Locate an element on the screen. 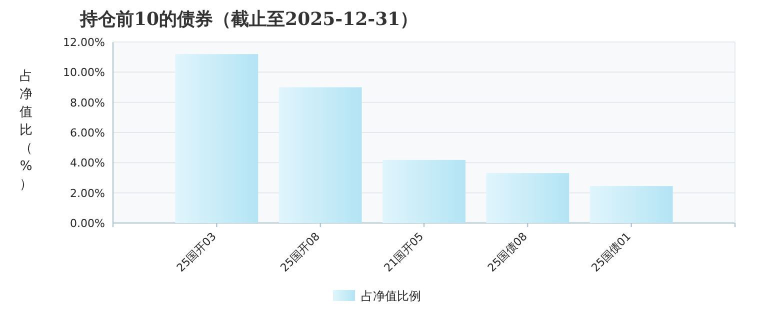  ylabel: 占净值比（%） is located at coordinates (26, 130).